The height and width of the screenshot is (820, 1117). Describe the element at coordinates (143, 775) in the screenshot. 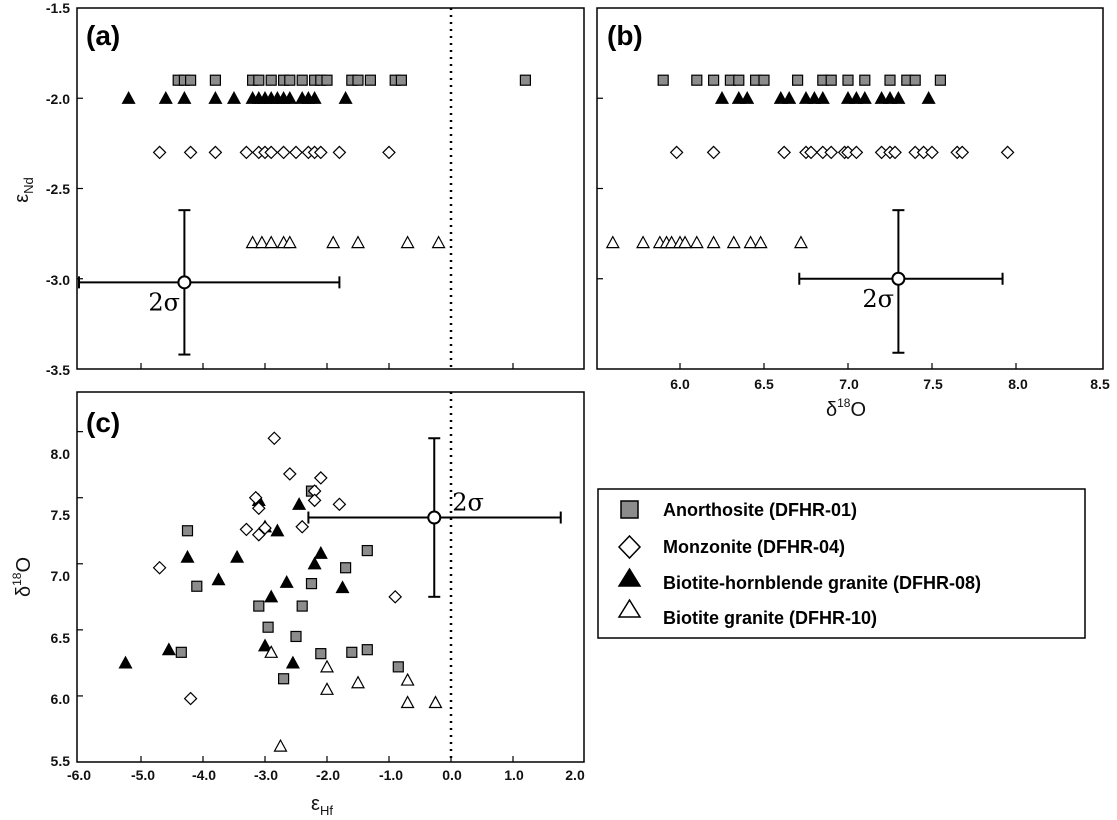

I see `panel-c-xtick: -5.0` at that location.